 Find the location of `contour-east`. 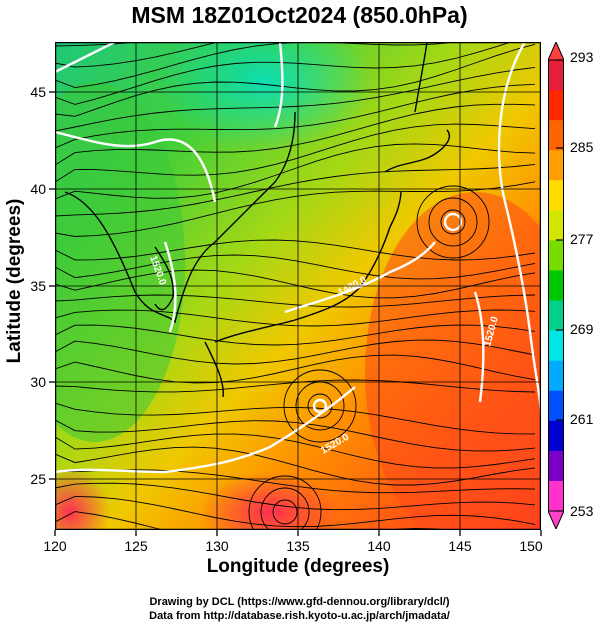

contour-east is located at coordinates (519, 227).